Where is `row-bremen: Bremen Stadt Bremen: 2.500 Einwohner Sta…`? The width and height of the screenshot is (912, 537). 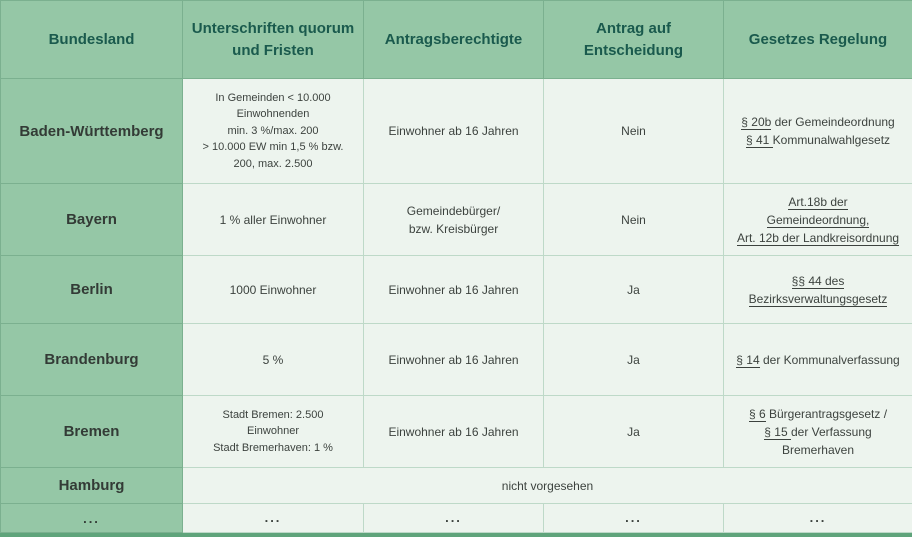 row-bremen: Bremen Stadt Bremen: 2.500 Einwohner Sta… is located at coordinates (456, 432).